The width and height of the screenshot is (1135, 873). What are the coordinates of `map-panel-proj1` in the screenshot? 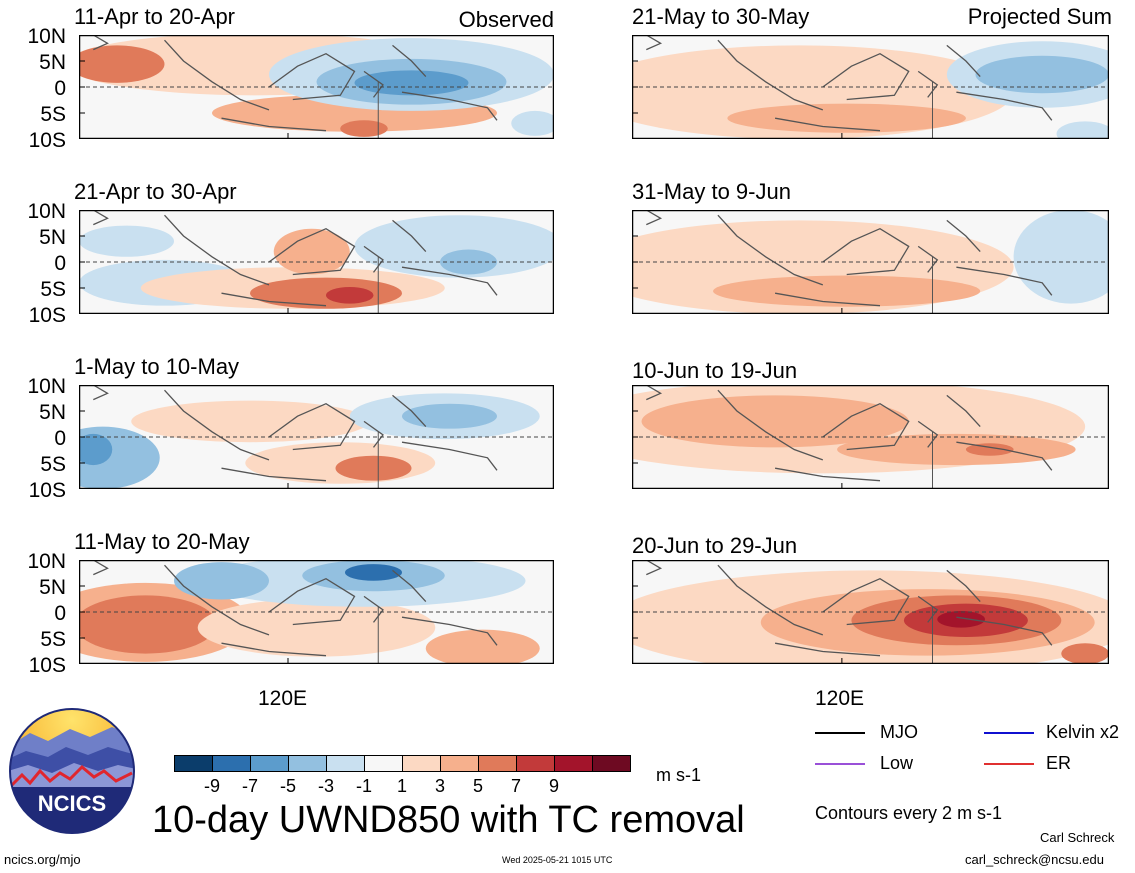 It's located at (870, 87).